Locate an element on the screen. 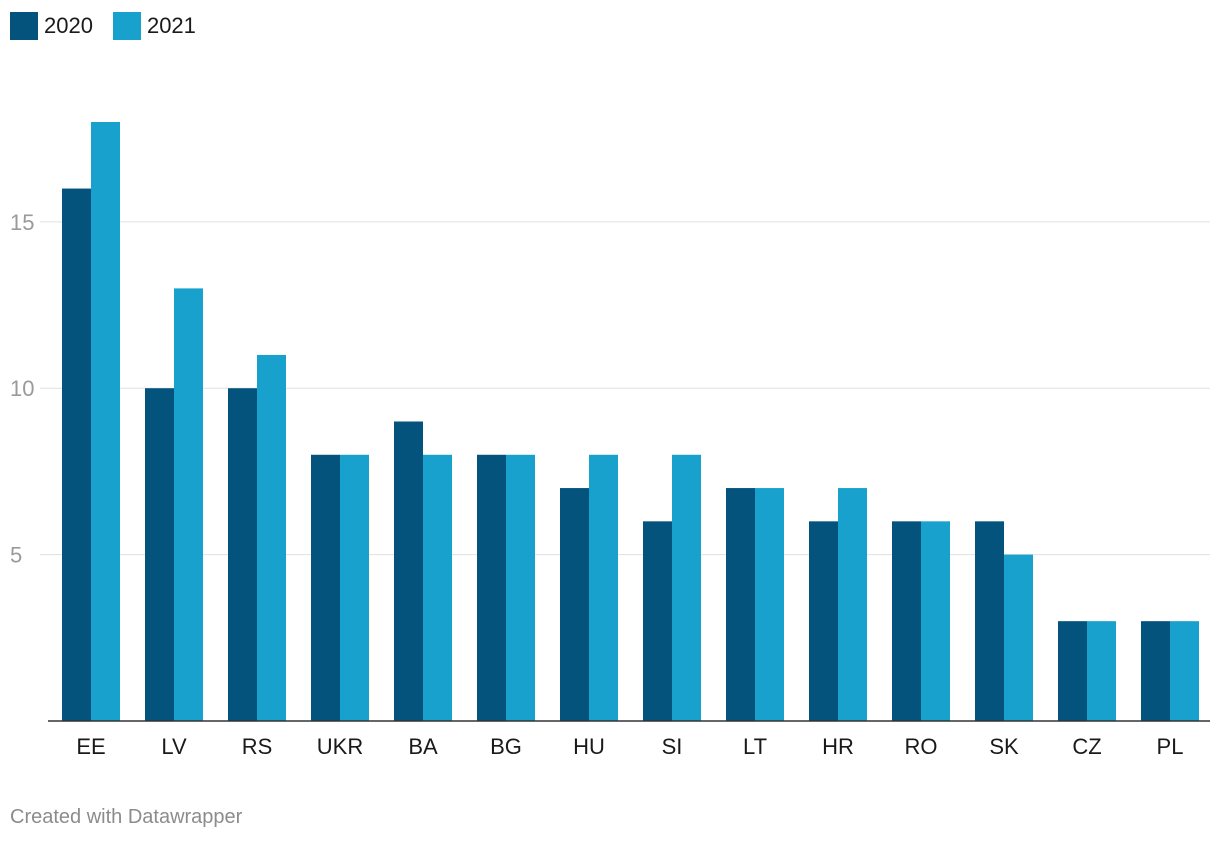 Image resolution: width=1220 pixels, height=844 pixels. legend: 2020 2021 is located at coordinates (113, 26).